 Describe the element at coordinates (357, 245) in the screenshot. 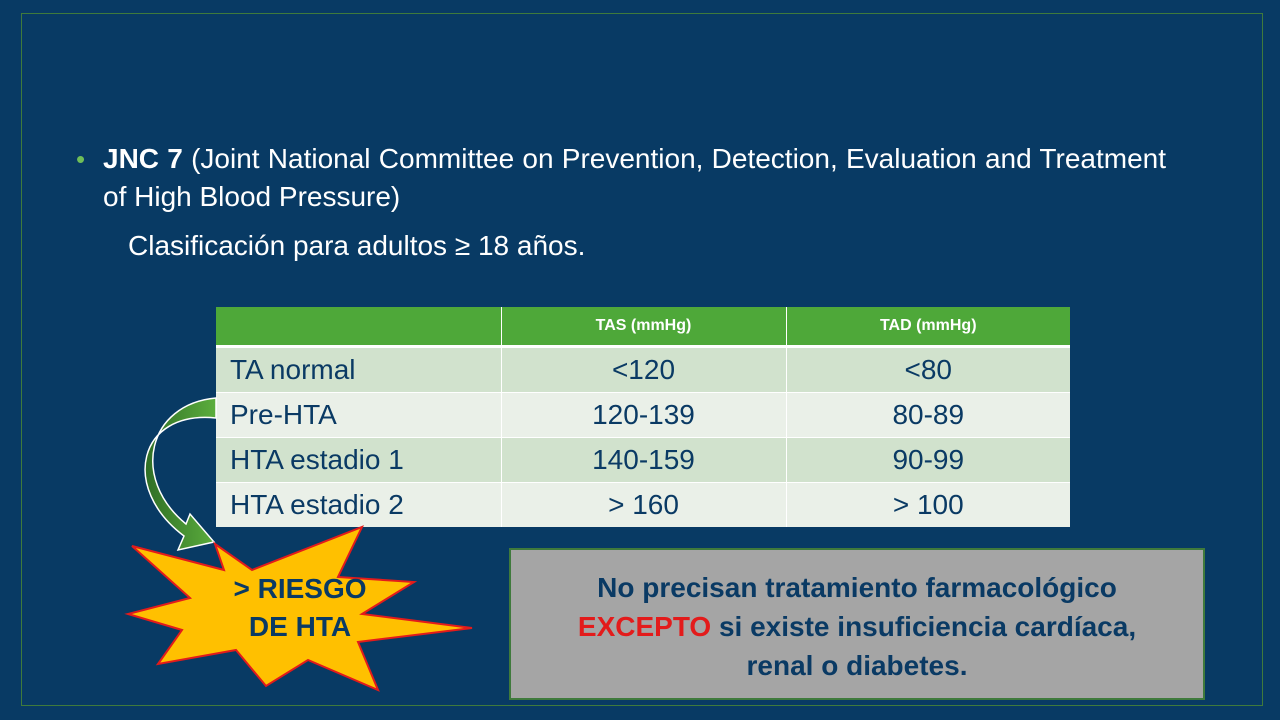

I see `subtitle: Clasificación para adultos ≥ 18 años.` at that location.